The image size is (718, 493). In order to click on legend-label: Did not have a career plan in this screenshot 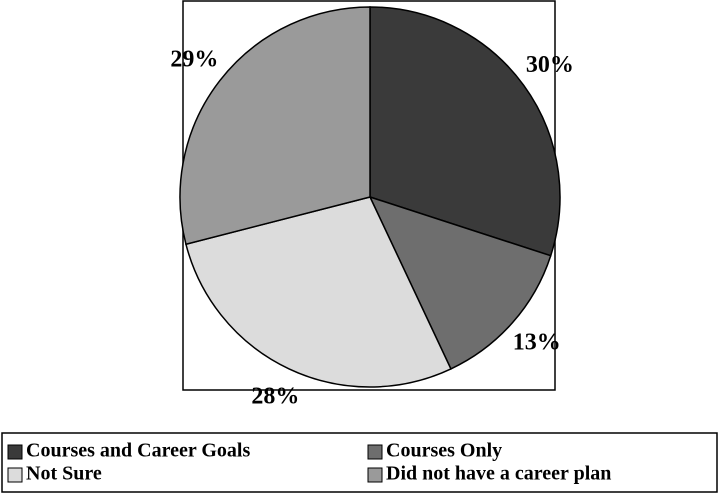, I will do `click(498, 474)`.